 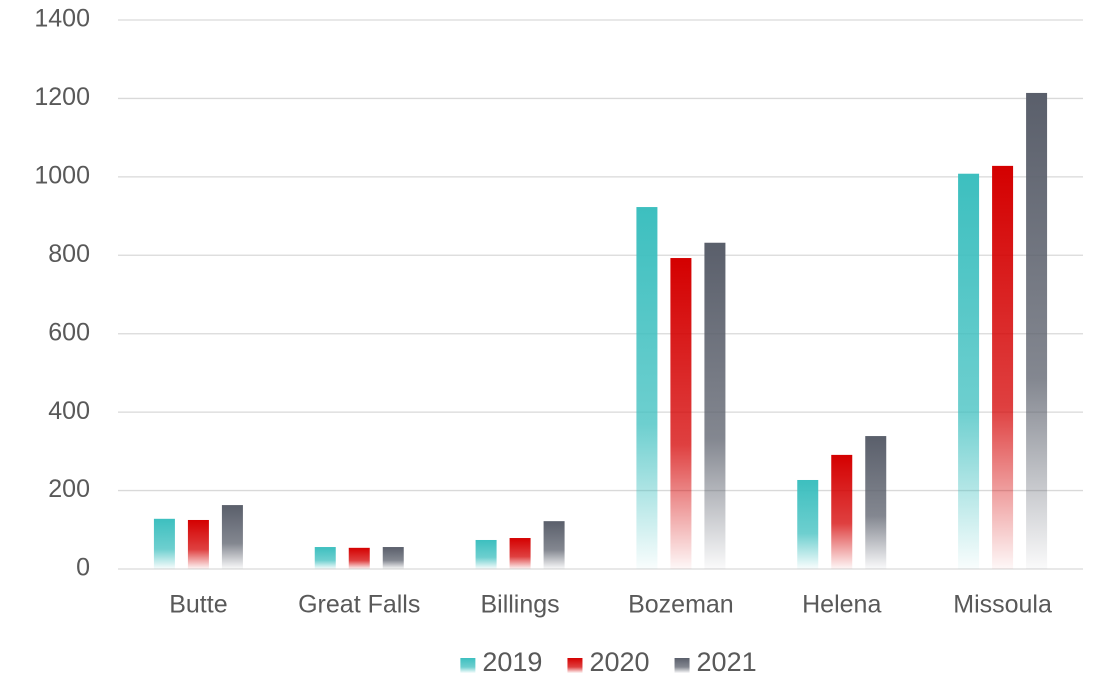 What do you see at coordinates (69, 332) in the screenshot?
I see `y-tick-label: 600` at bounding box center [69, 332].